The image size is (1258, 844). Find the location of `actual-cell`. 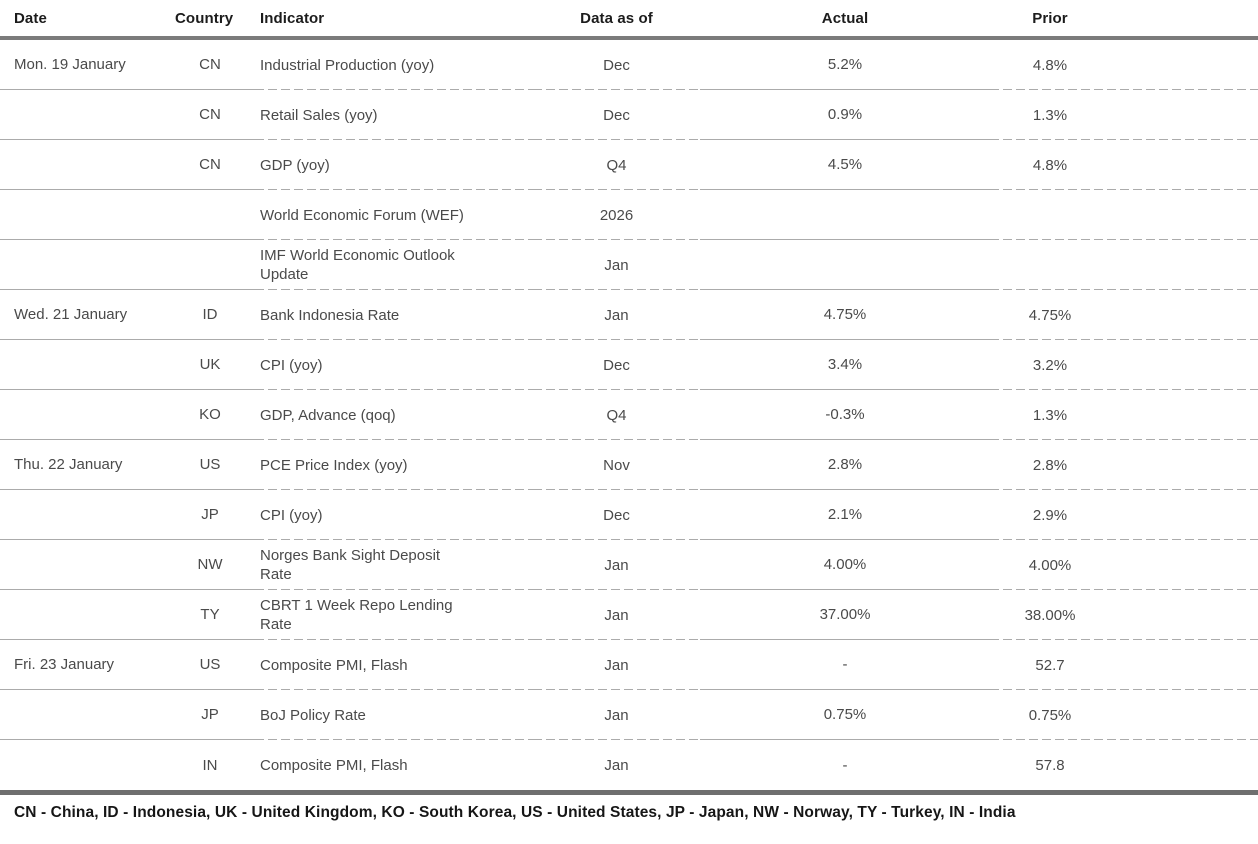

actual-cell is located at coordinates (845, 265).